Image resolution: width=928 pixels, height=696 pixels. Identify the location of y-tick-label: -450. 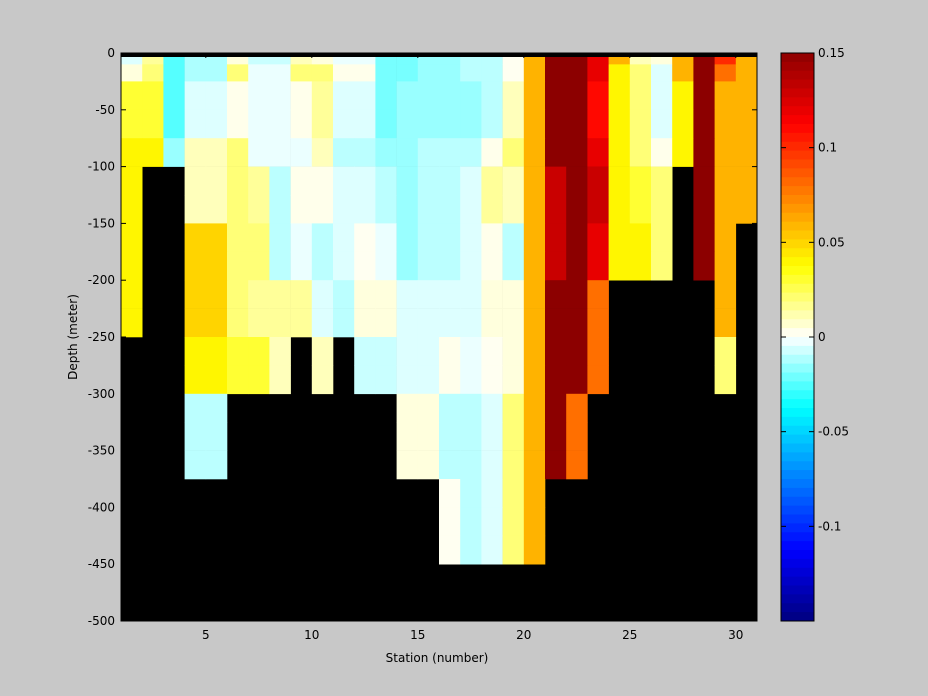
(101, 564).